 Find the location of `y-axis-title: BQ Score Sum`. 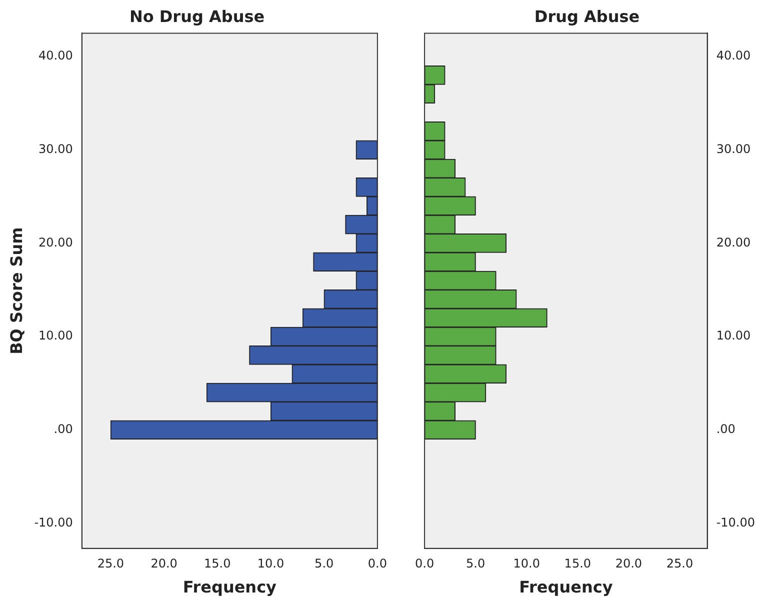

y-axis-title: BQ Score Sum is located at coordinates (16, 290).